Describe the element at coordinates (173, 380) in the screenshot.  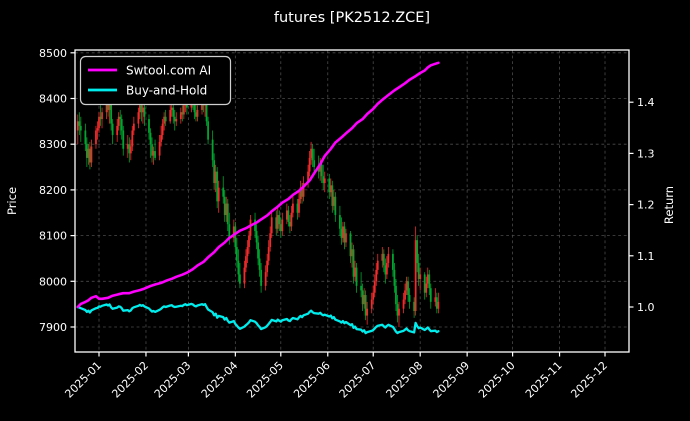
I see `date-tick-label: 2025-03` at that location.